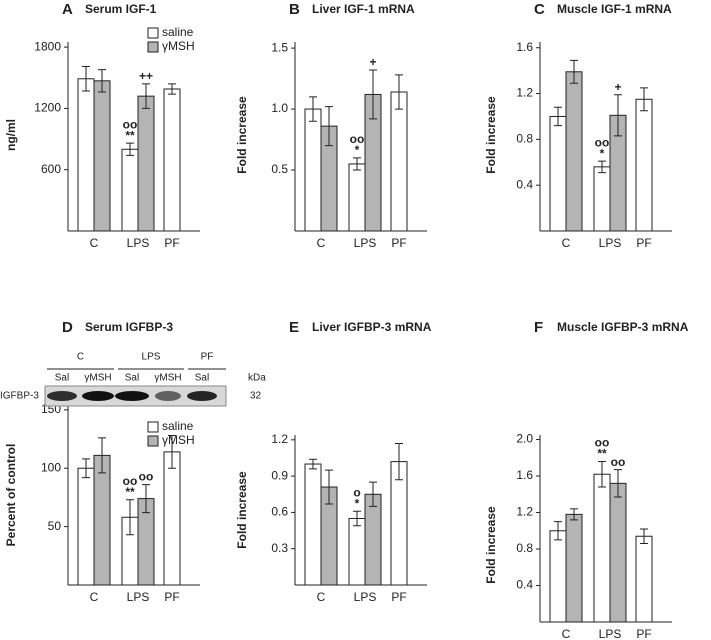 This screenshot has height=640, width=711. I want to click on panel-title: Liver IGF-1 mRNA, so click(363, 9).